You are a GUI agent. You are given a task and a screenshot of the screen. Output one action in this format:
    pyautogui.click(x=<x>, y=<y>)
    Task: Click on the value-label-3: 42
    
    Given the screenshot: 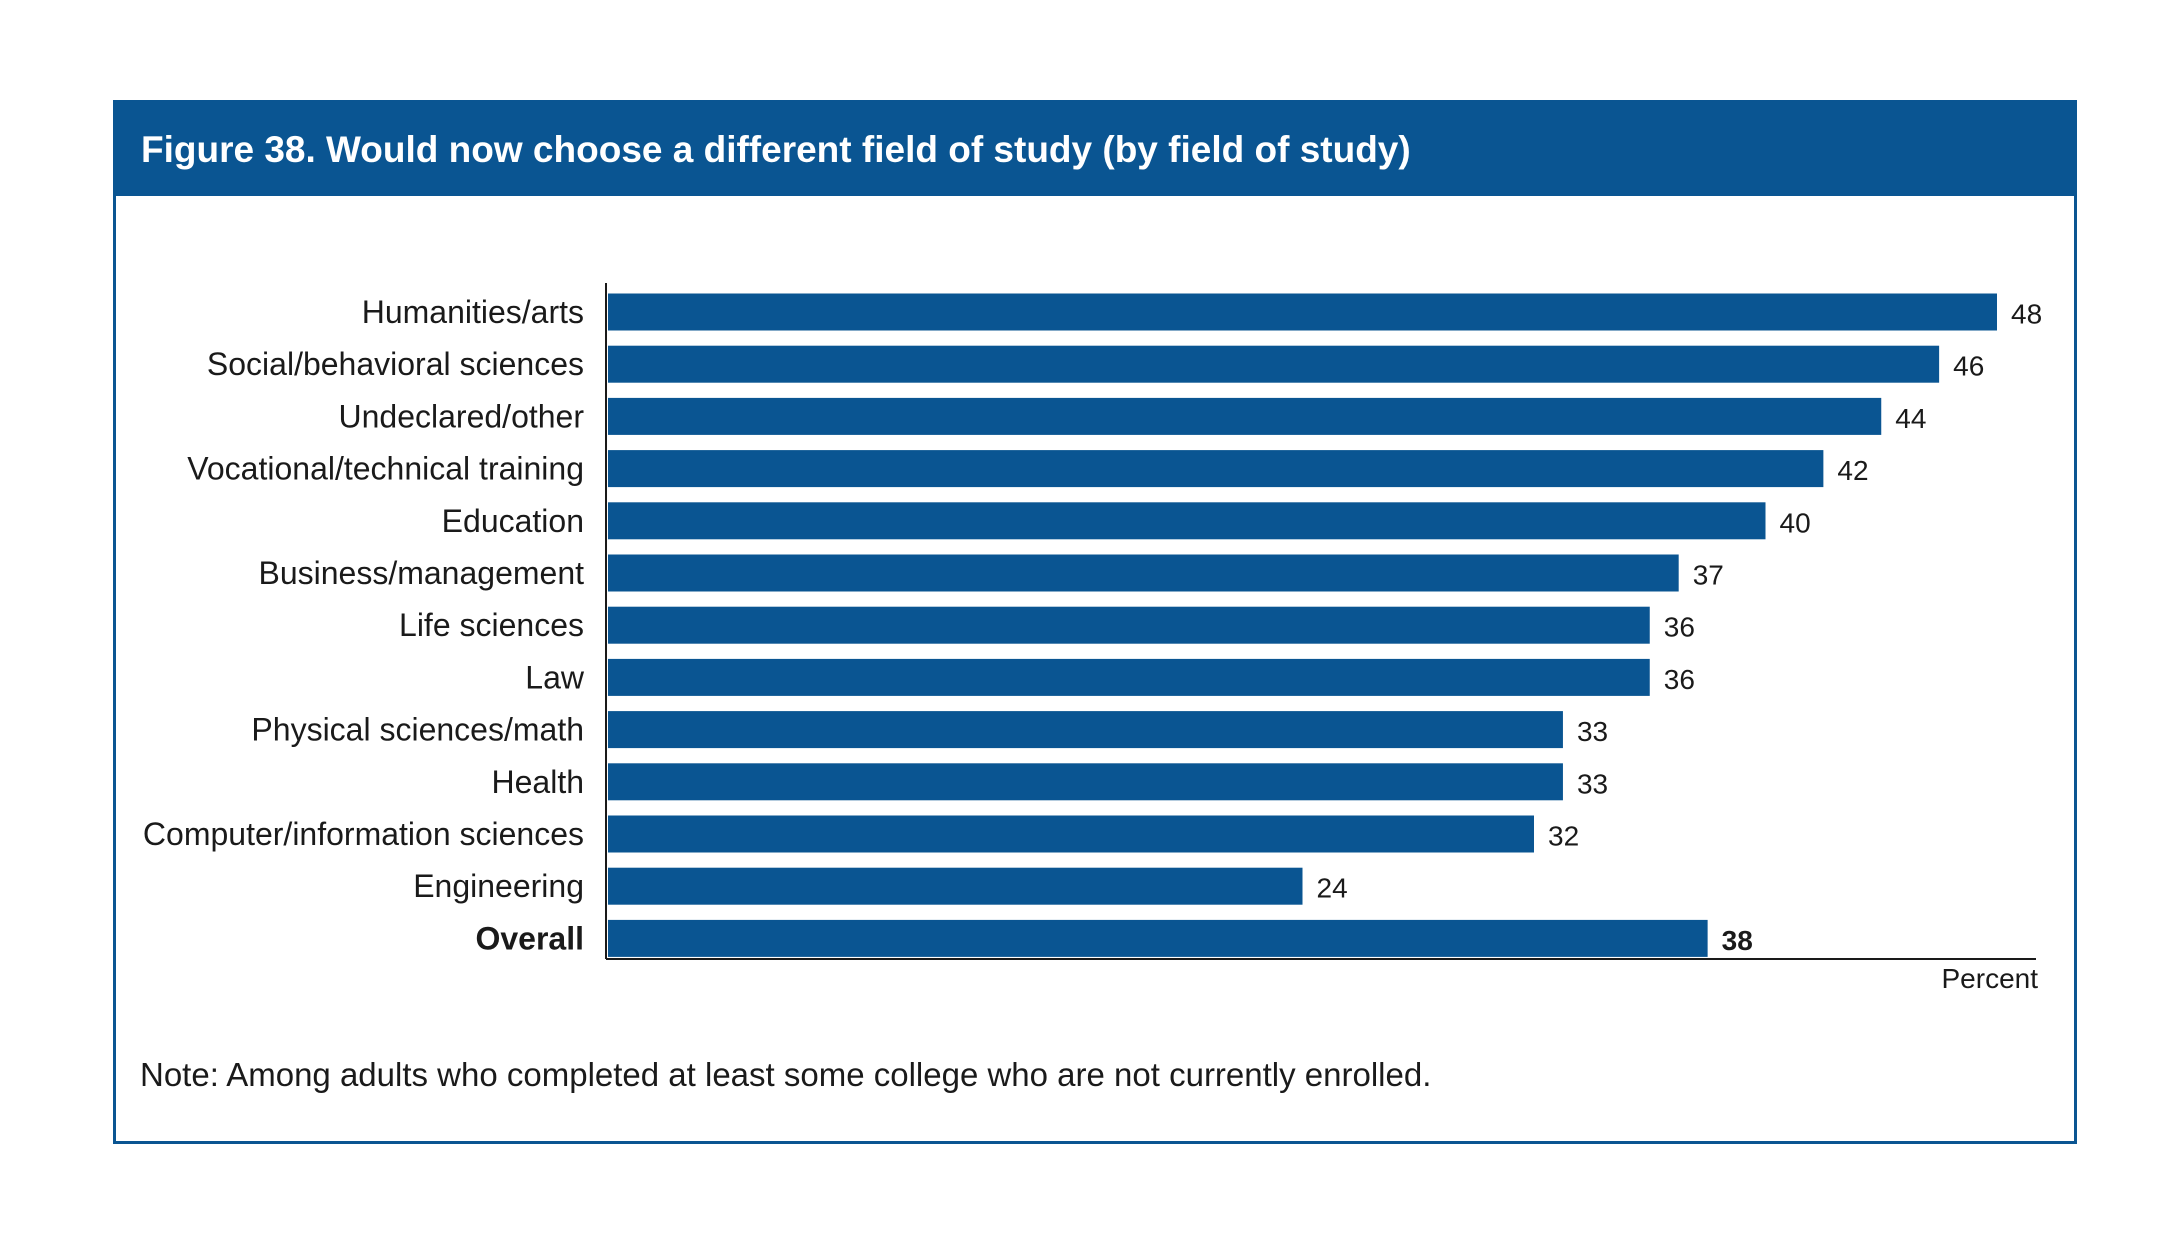 What is the action you would take?
    pyautogui.click(x=1852, y=470)
    